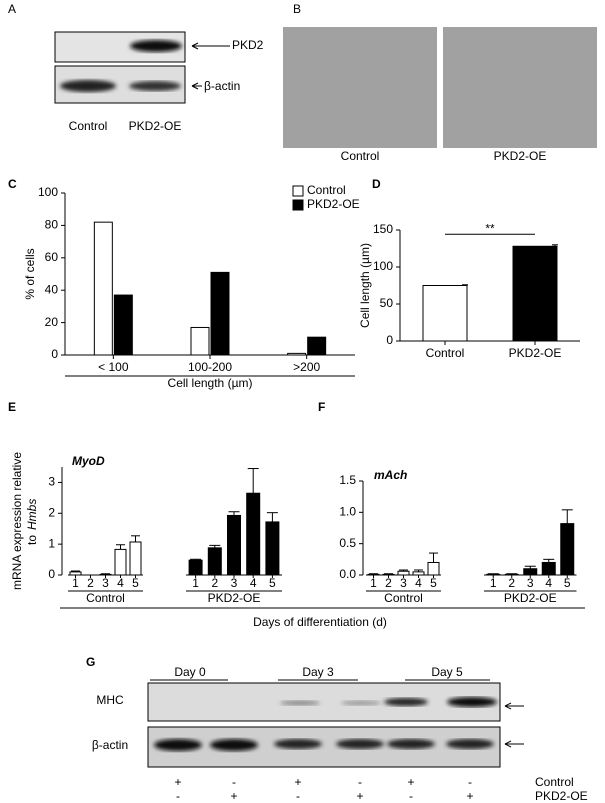  Describe the element at coordinates (333, 204) in the screenshot. I see `legend-label: PKD2-OE` at that location.